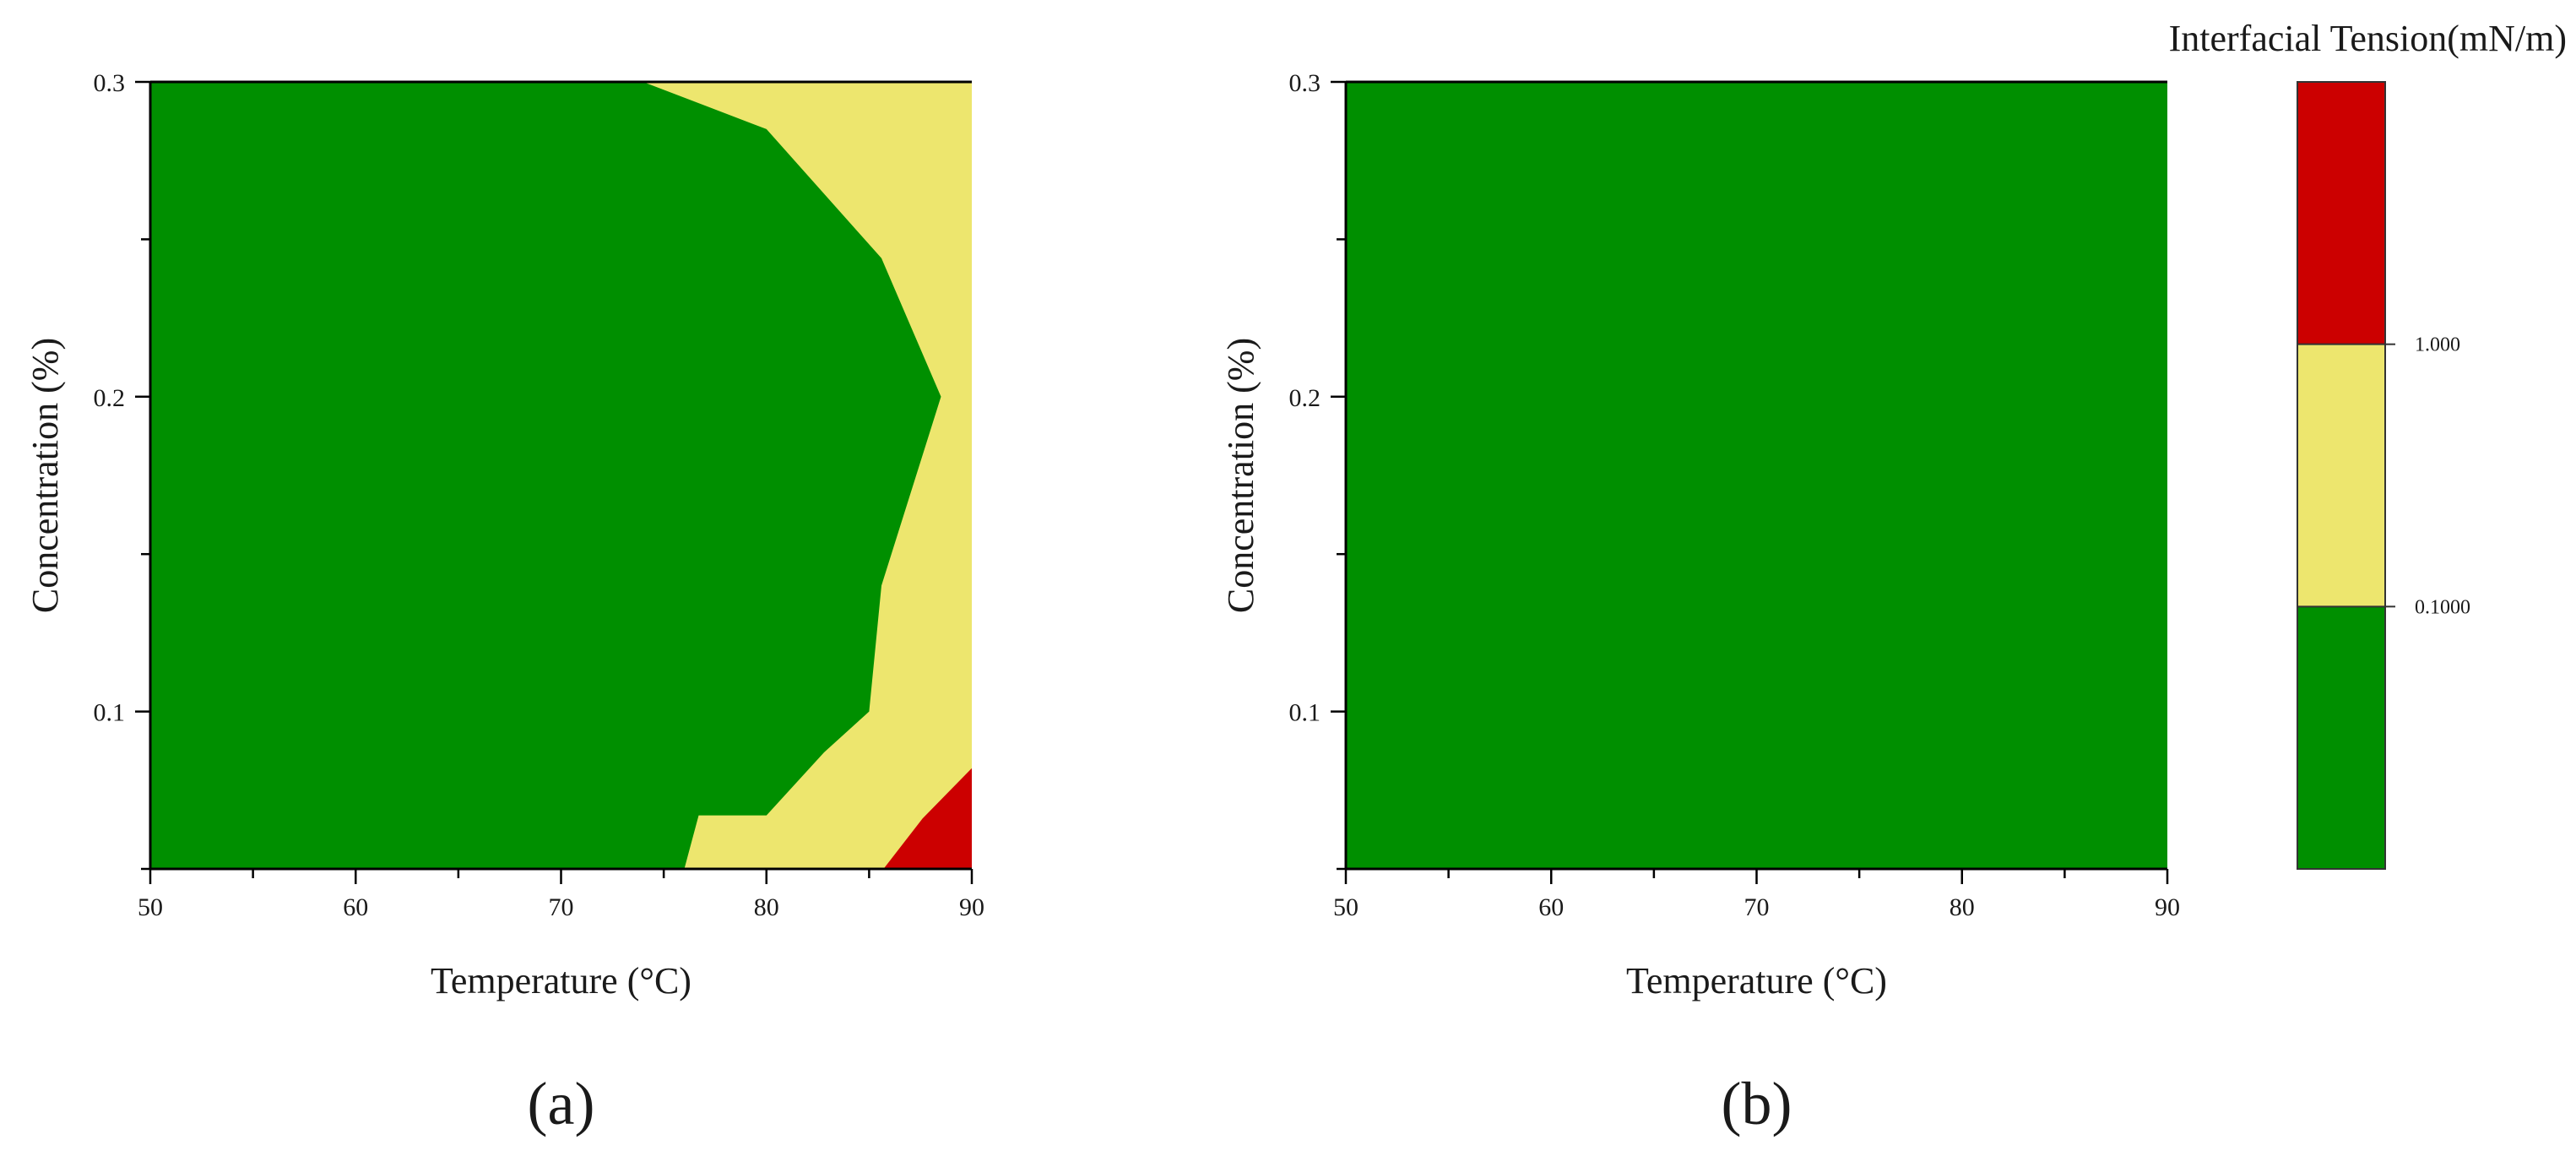 The width and height of the screenshot is (2576, 1167). I want to click on panel-label: (a), so click(562, 1103).